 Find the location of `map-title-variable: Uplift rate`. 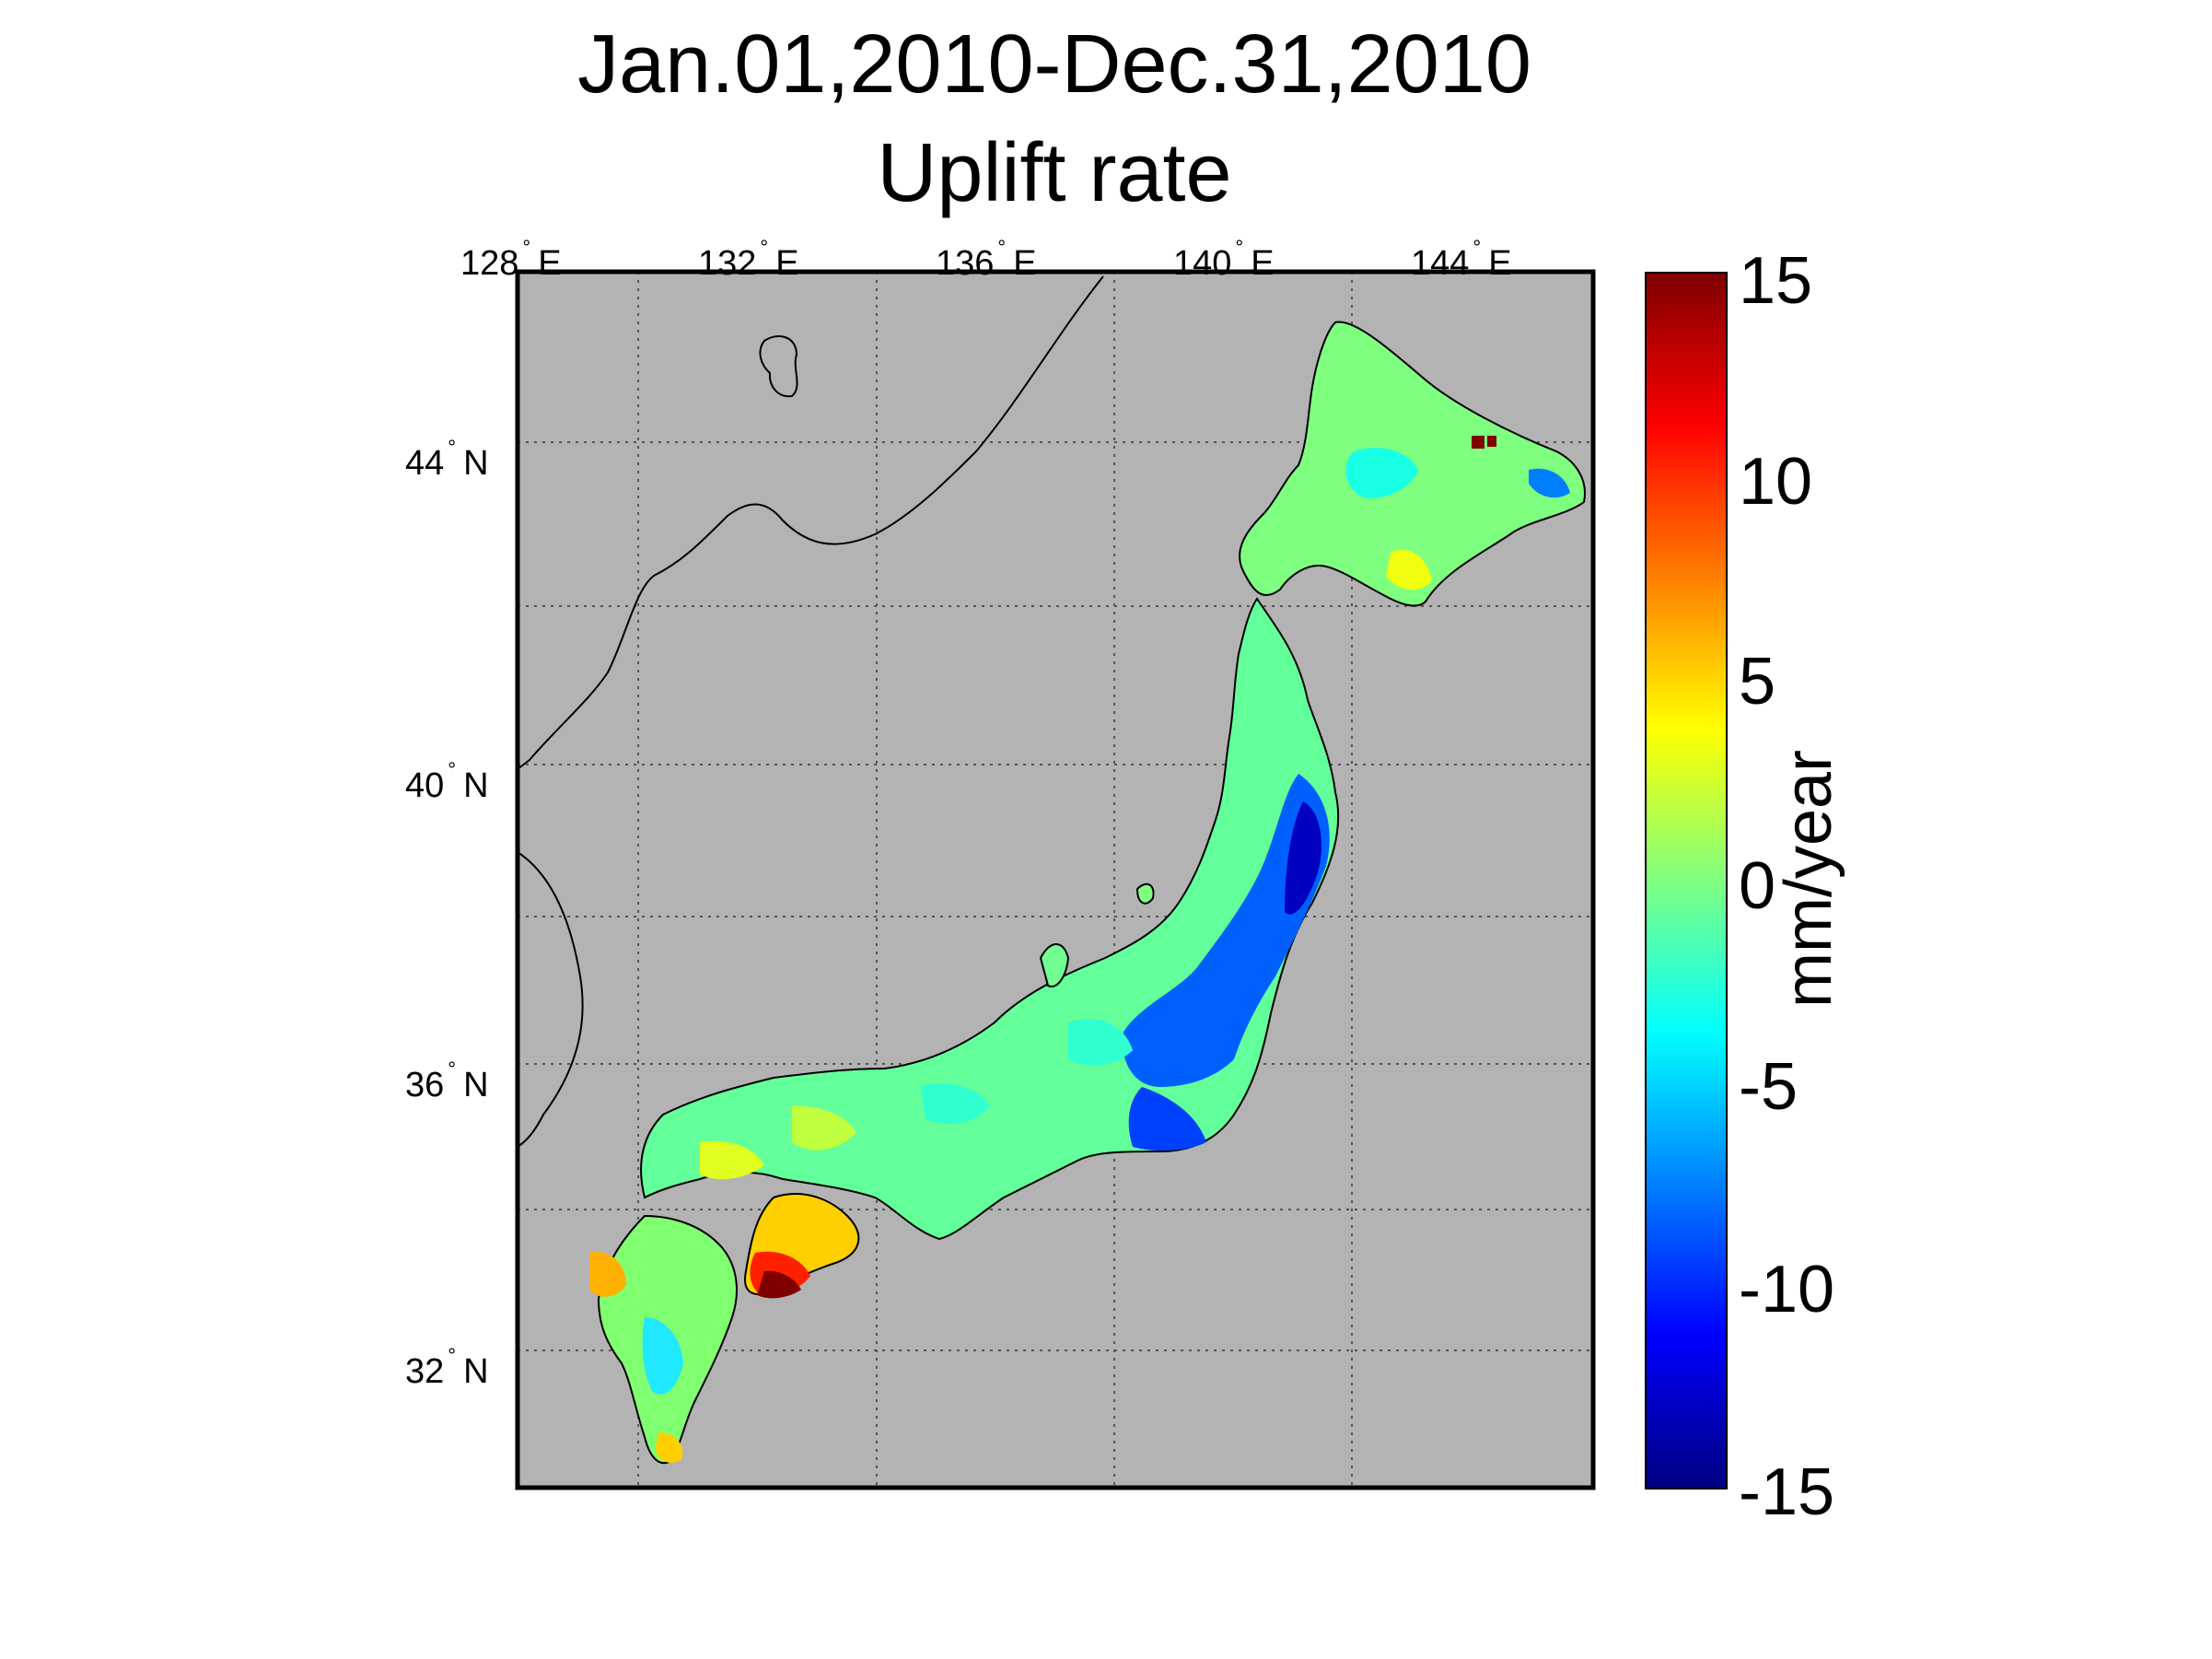

map-title-variable: Uplift rate is located at coordinates (1055, 173).